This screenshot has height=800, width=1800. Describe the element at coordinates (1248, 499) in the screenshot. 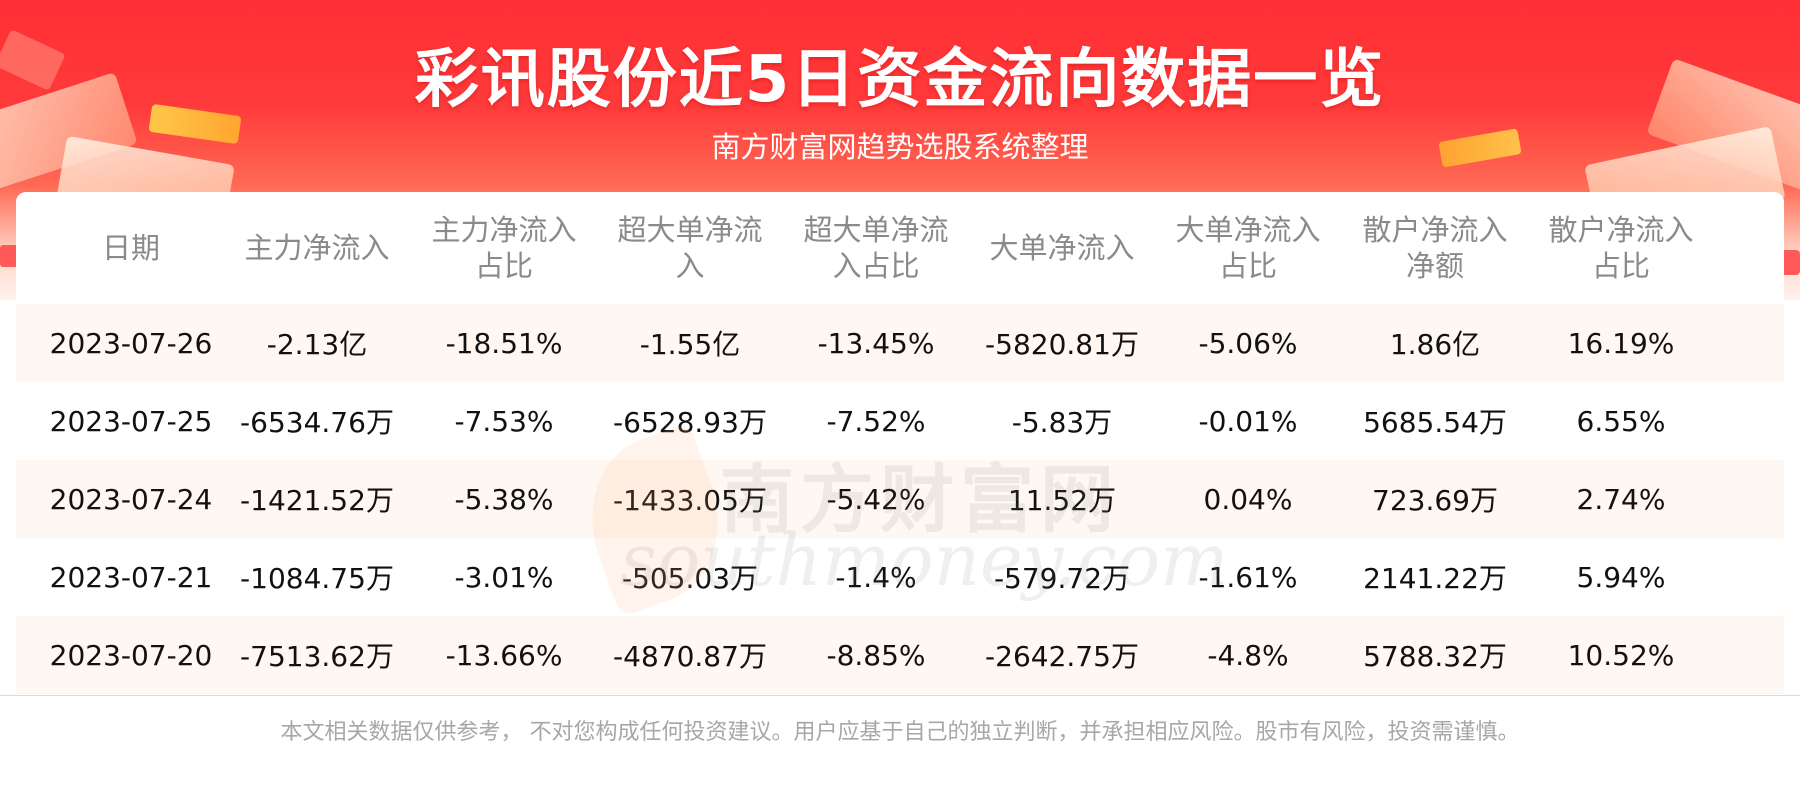

I see `cell-large-net-inflow-ratio: 0.04%` at that location.